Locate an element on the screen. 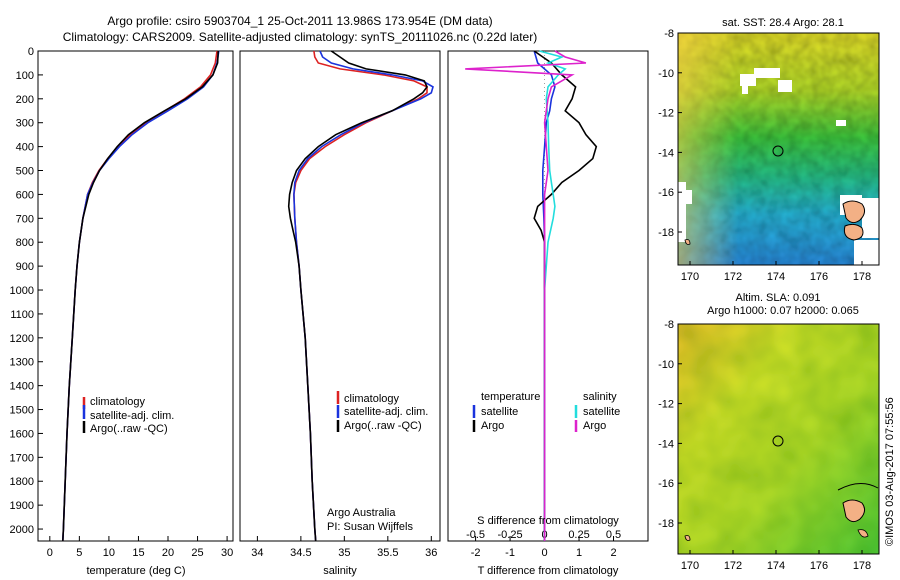  x-tick-label: 10 is located at coordinates (109, 553).